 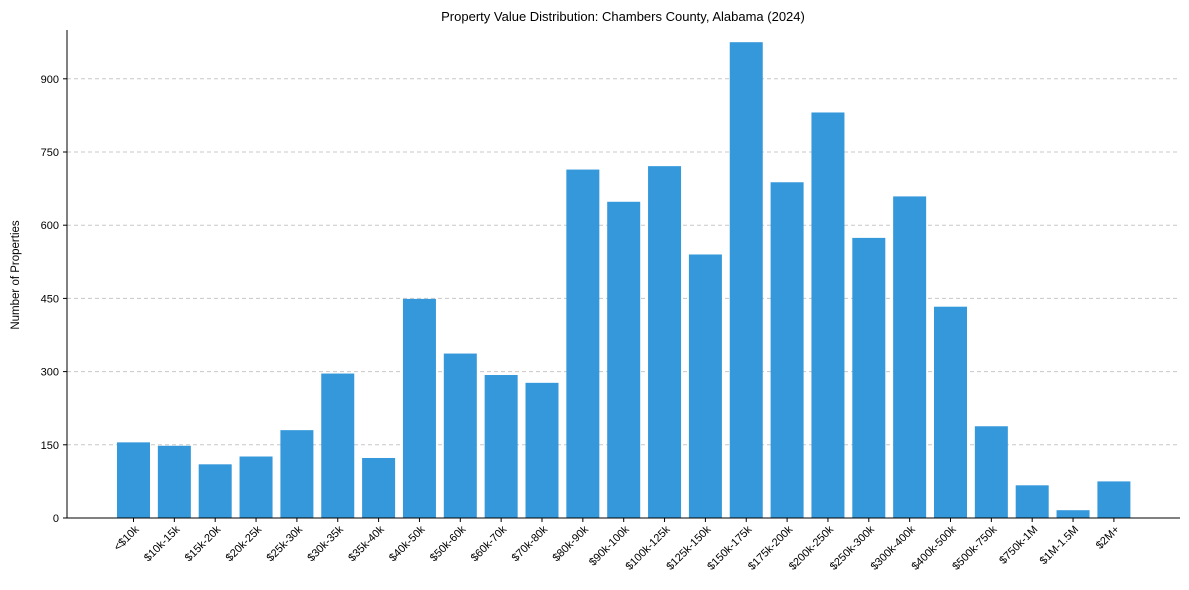 I want to click on x-tick-label: $60k-70k, so click(x=489, y=543).